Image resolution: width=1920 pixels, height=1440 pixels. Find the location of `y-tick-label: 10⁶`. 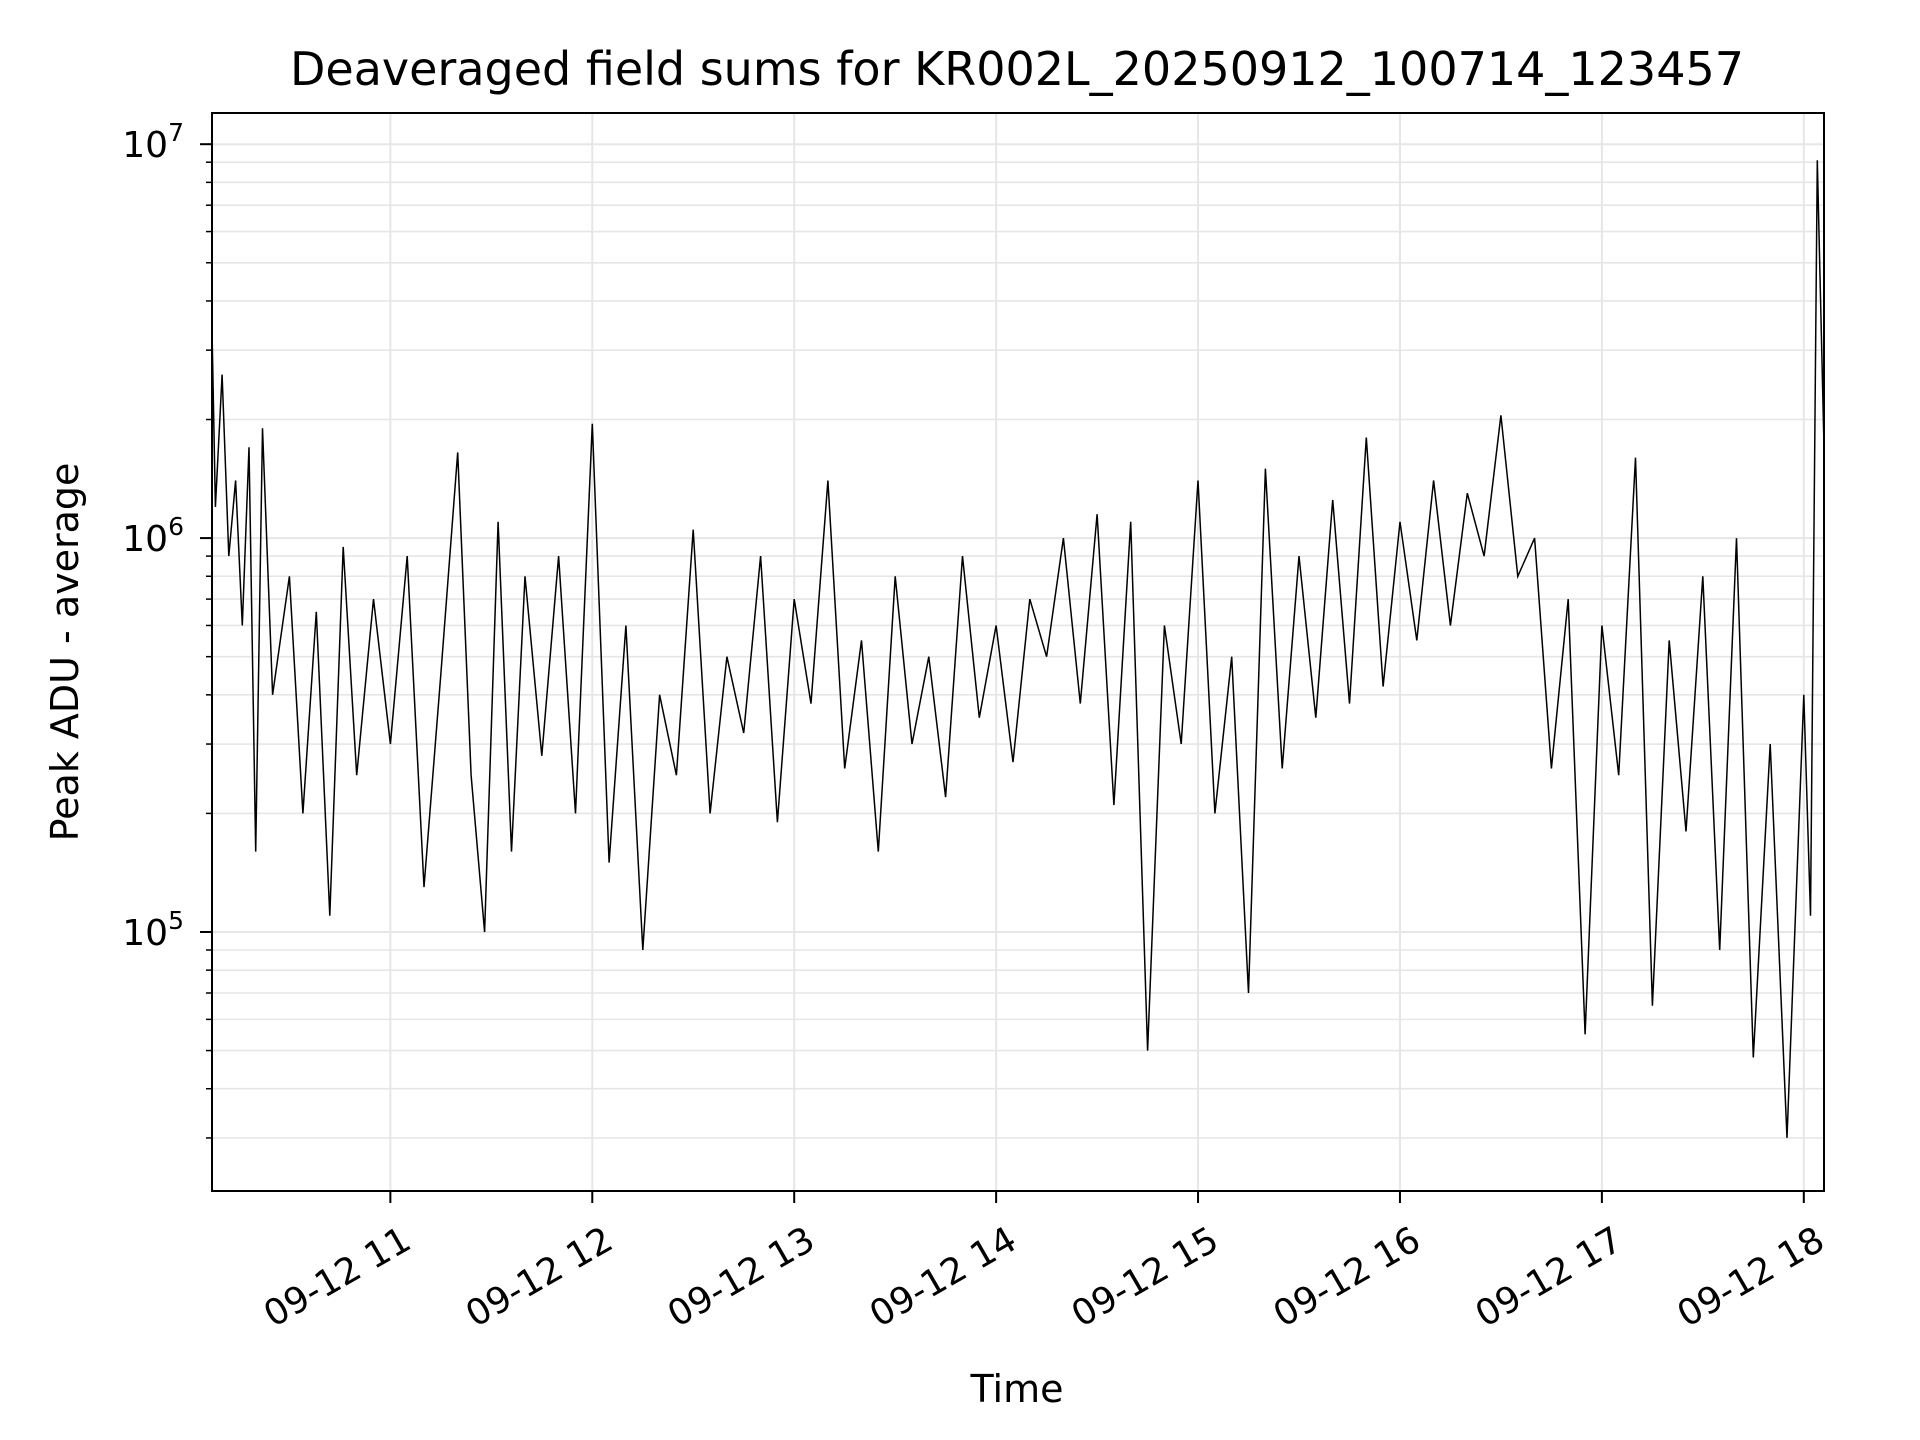

y-tick-label: 10⁶ is located at coordinates (153, 536).